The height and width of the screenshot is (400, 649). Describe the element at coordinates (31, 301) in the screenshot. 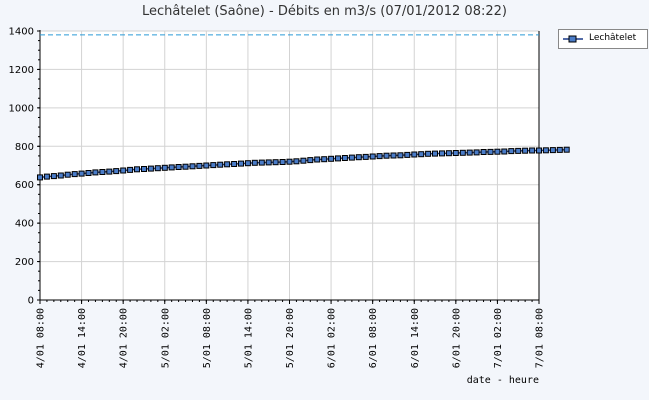

I see `y-tick-label: 0` at that location.